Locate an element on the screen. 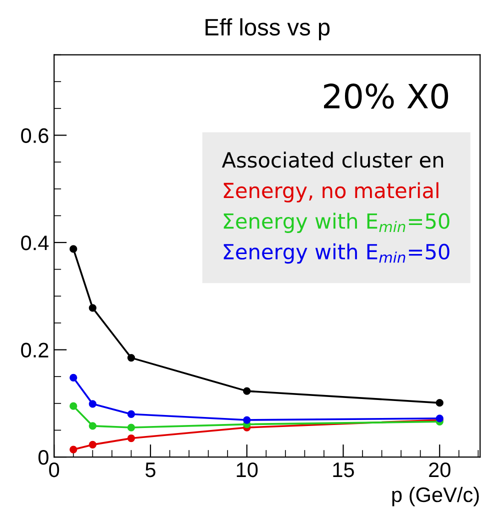 The height and width of the screenshot is (517, 483). y-tick-label: 0.4 is located at coordinates (35, 243).